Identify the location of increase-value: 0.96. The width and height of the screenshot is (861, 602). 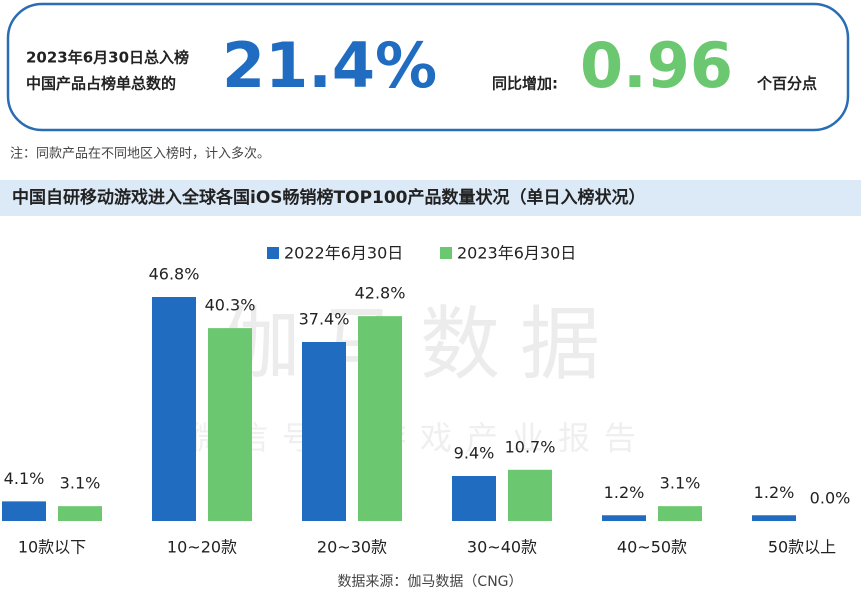
(656, 65).